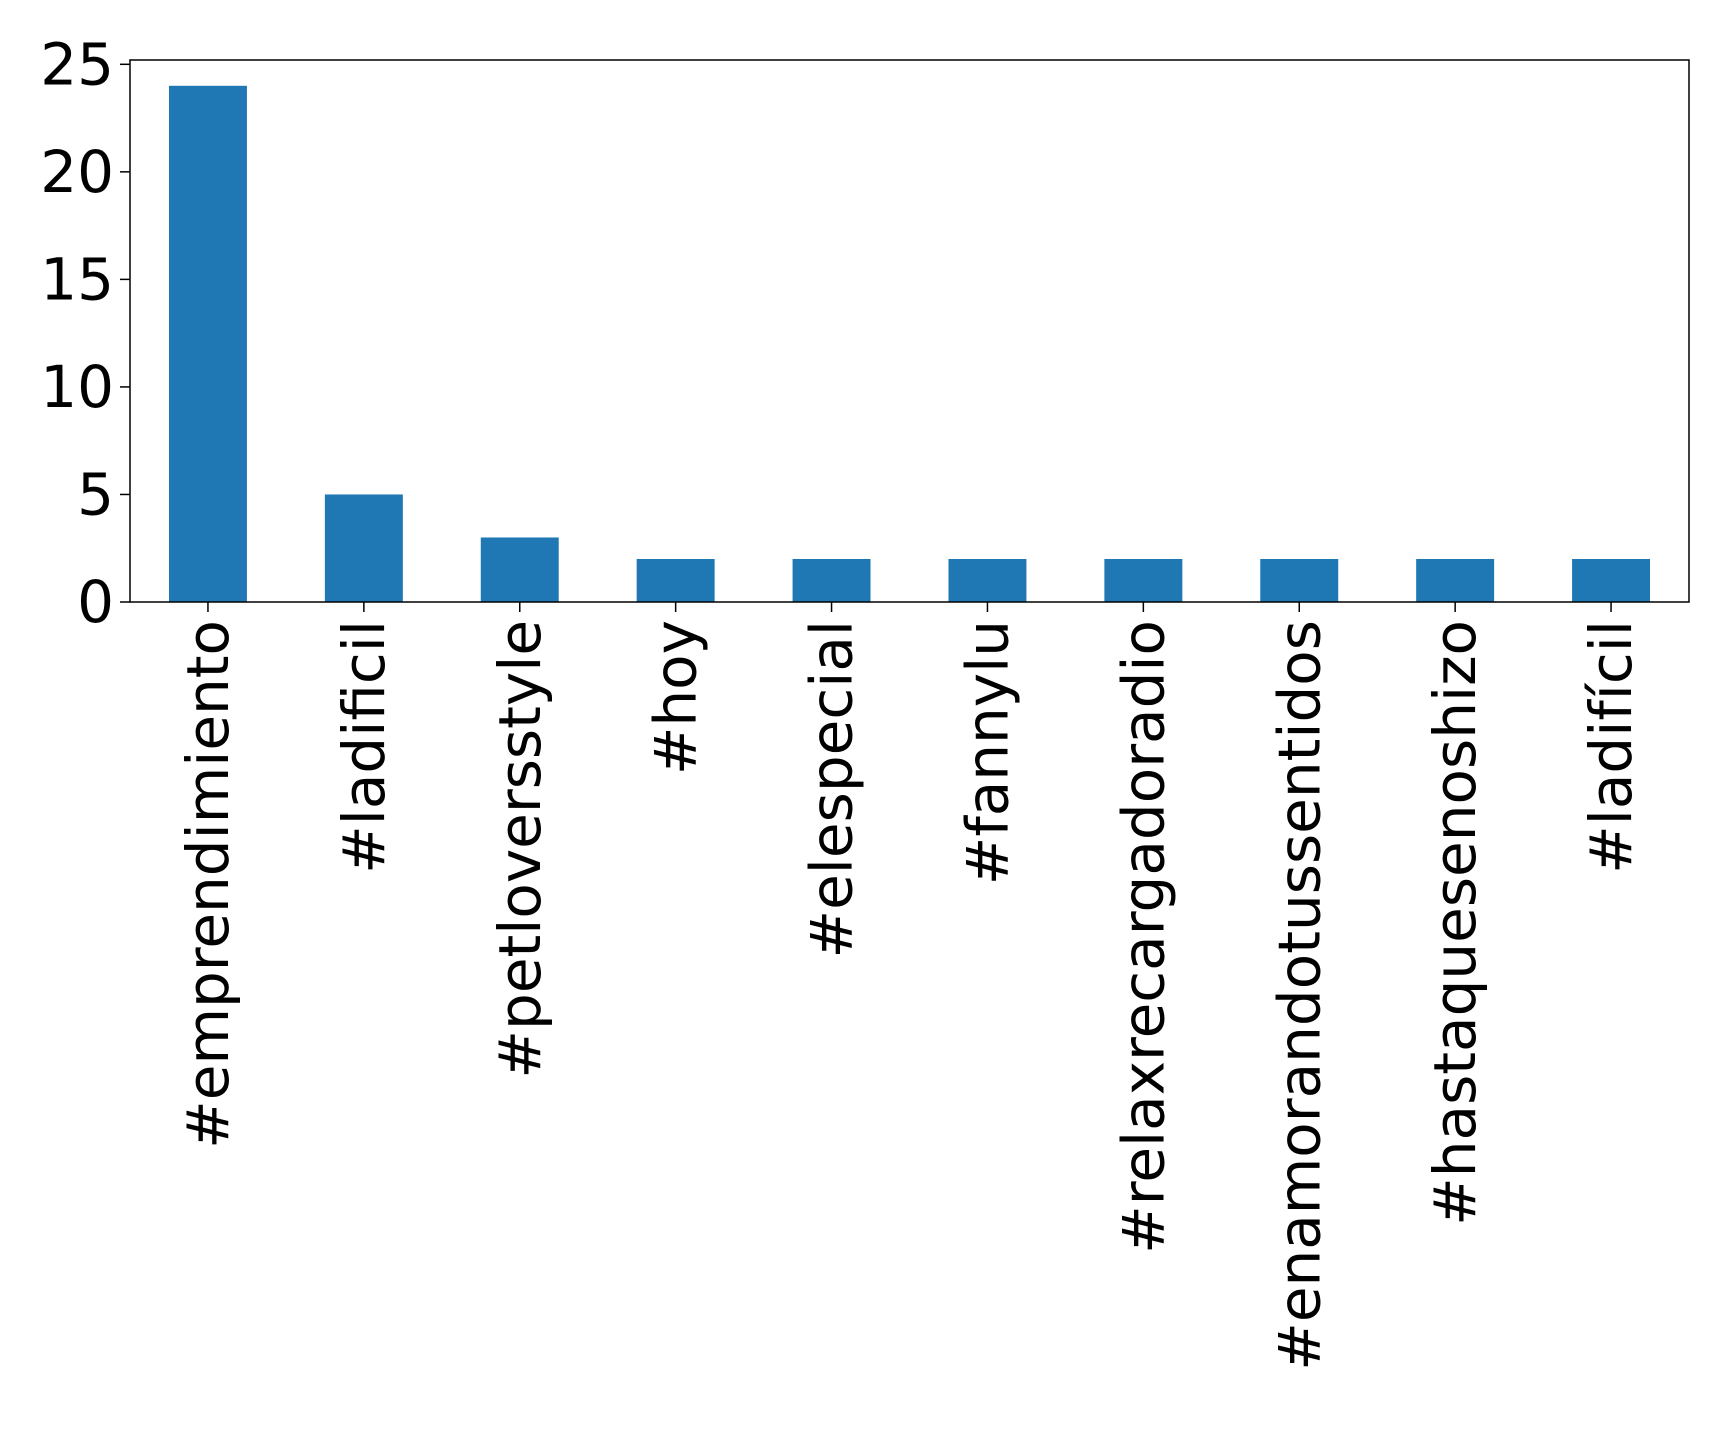 The width and height of the screenshot is (1719, 1456). Describe the element at coordinates (208, 884) in the screenshot. I see `x-tick-label-0: #emprendimiento` at that location.